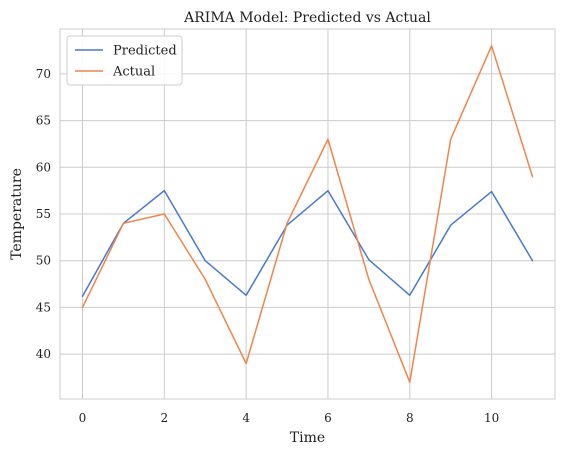 This screenshot has width=565, height=456. Describe the element at coordinates (43, 167) in the screenshot. I see `y-tick-label: 60` at that location.